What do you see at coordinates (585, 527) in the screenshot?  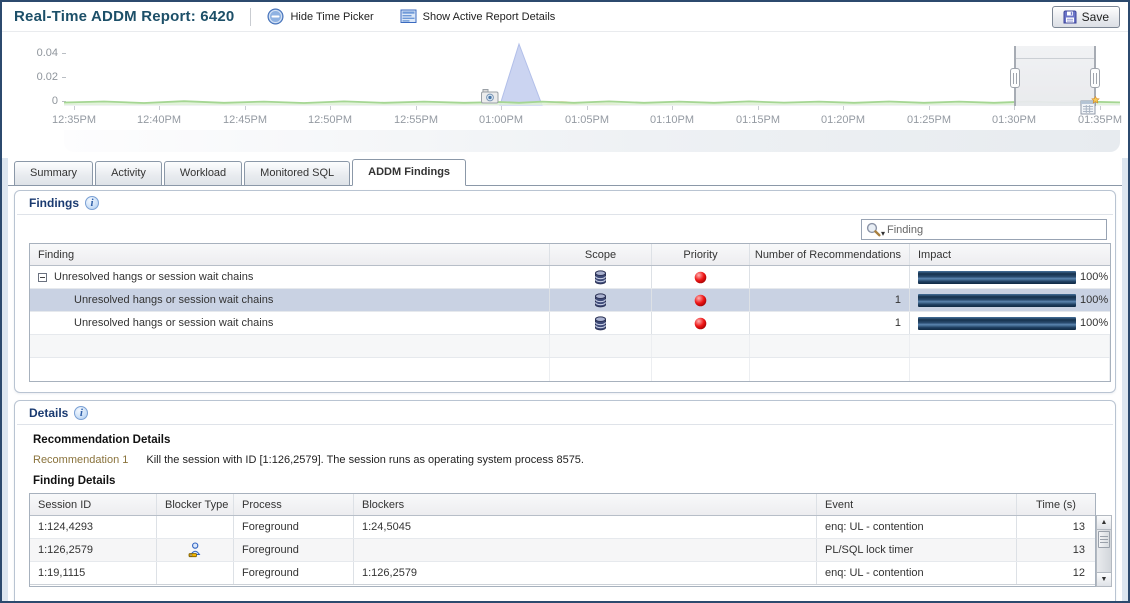 I see `blockers: 1:24,5045` at bounding box center [585, 527].